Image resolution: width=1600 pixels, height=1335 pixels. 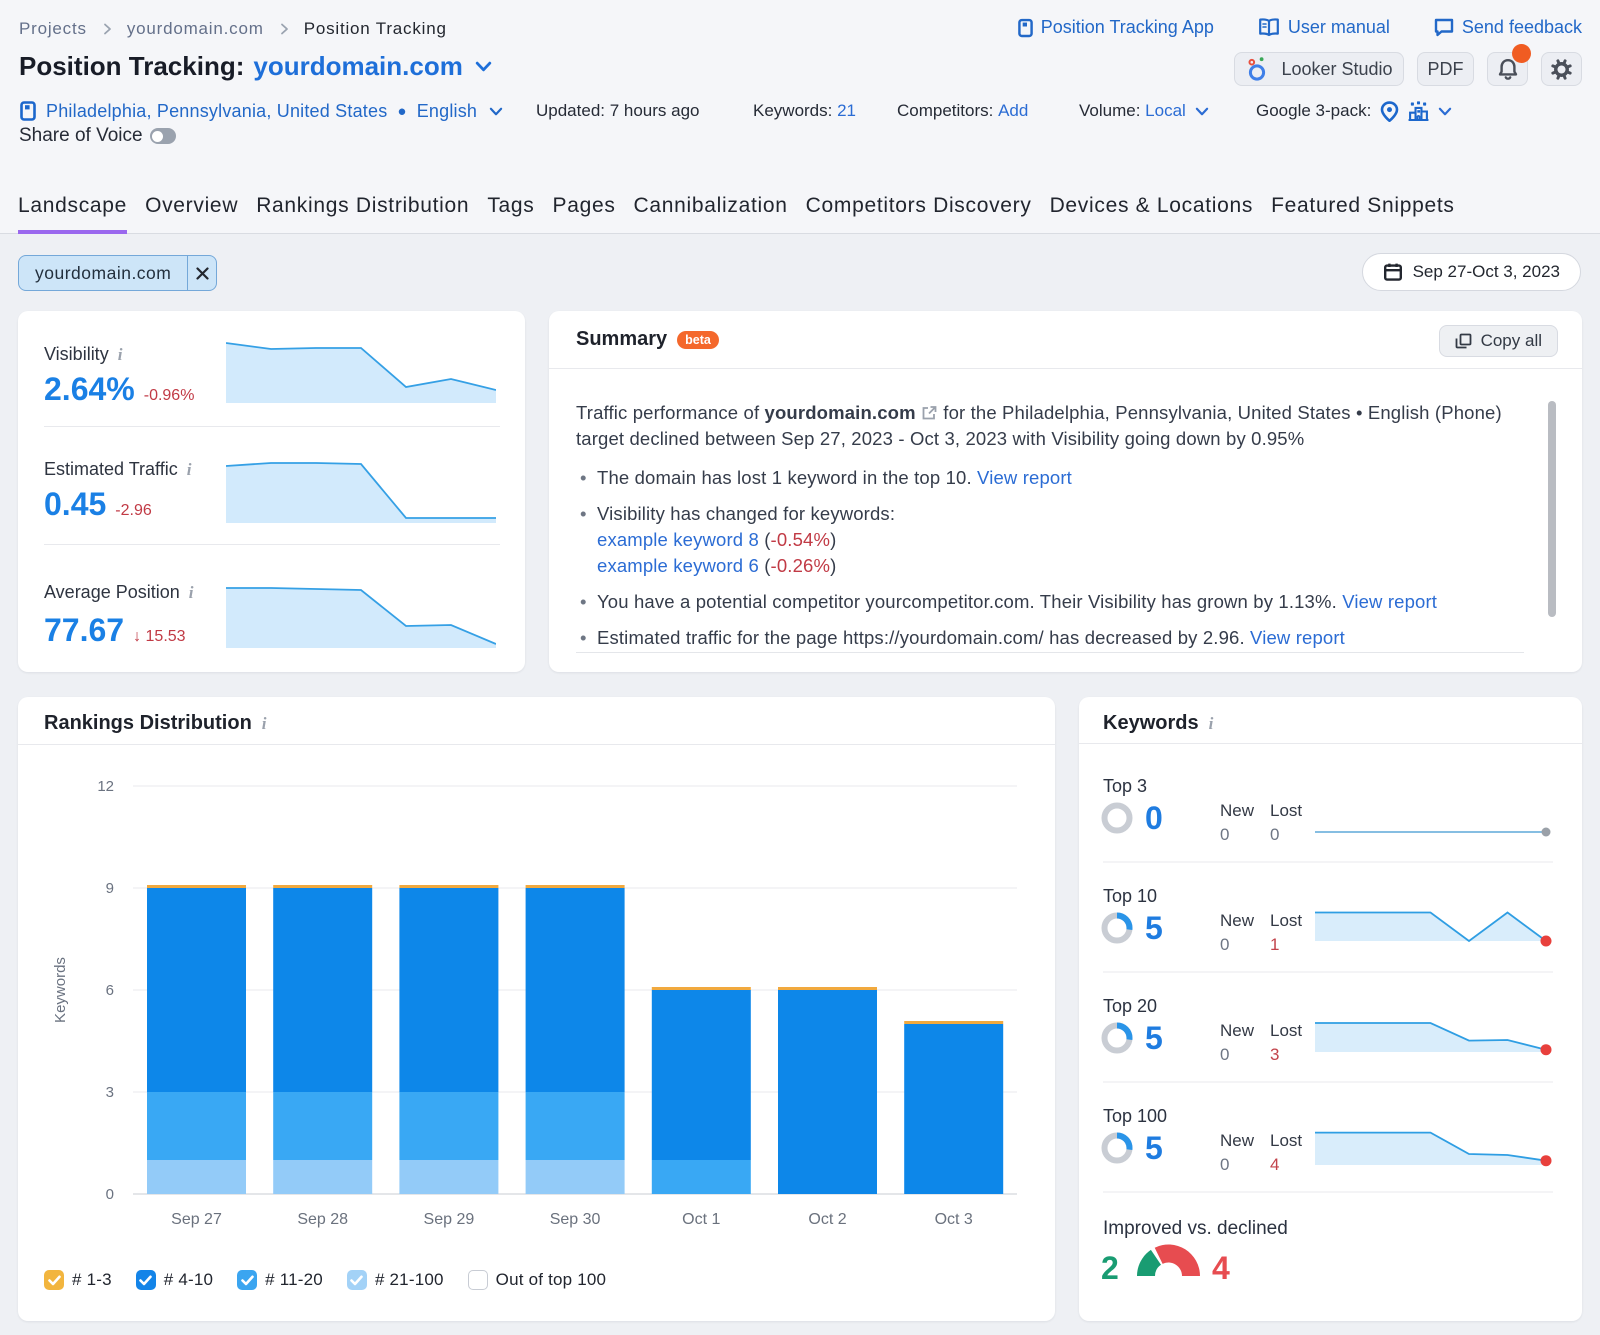 I want to click on svg-text: 2, so click(x=1110, y=1268).